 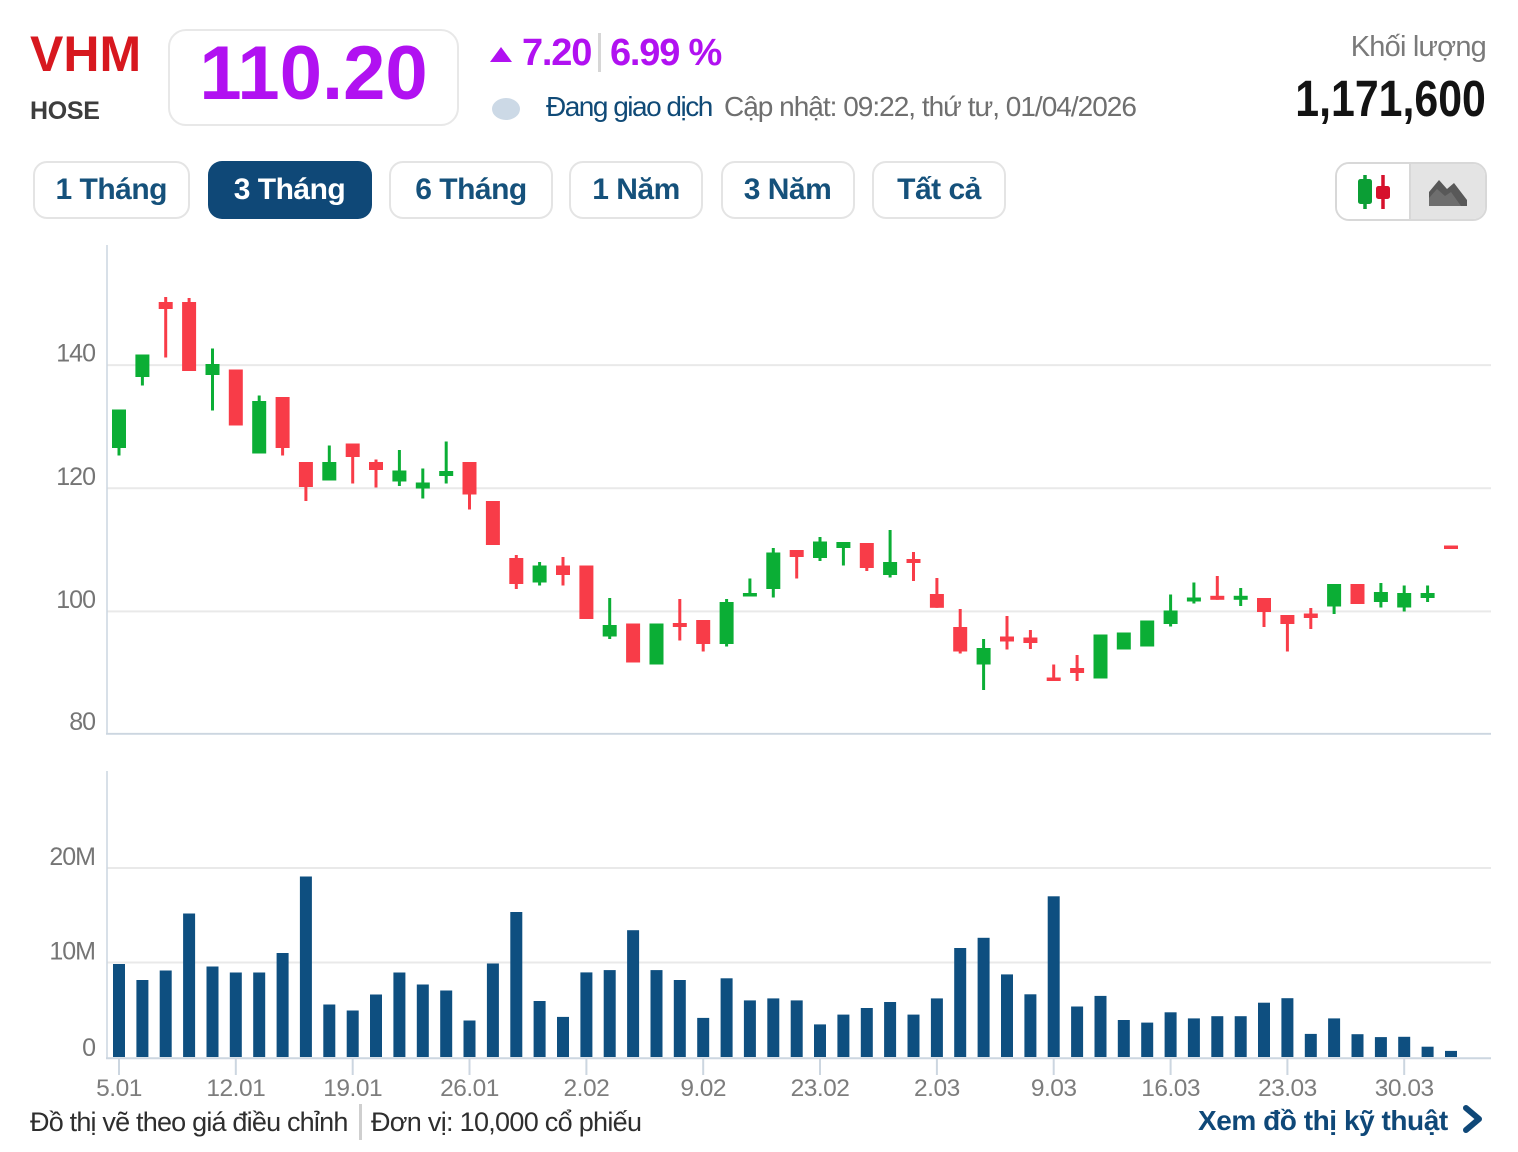 I want to click on svg-text: 120, so click(x=75, y=477).